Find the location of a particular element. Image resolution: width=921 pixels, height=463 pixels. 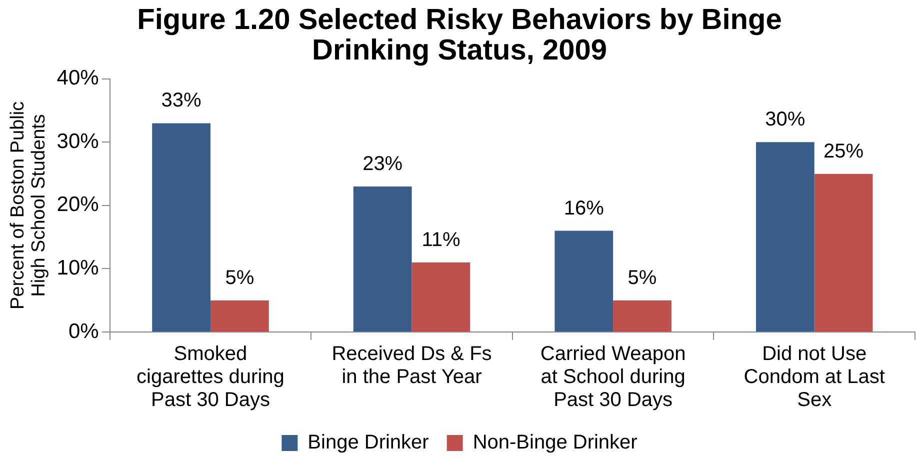

data-label: 23% is located at coordinates (382, 163).